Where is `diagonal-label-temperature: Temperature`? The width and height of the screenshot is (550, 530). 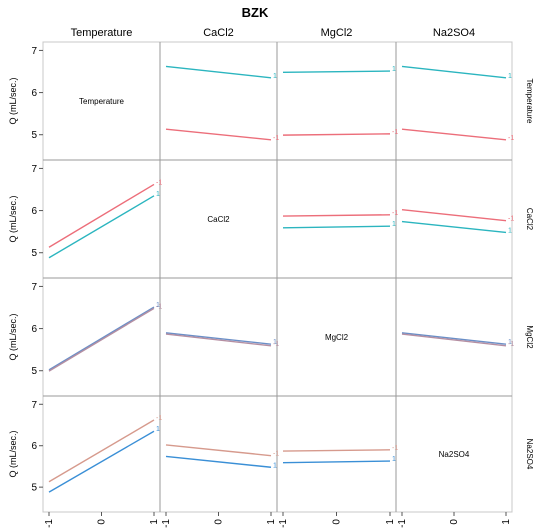 diagonal-label-temperature: Temperature is located at coordinates (101, 101).